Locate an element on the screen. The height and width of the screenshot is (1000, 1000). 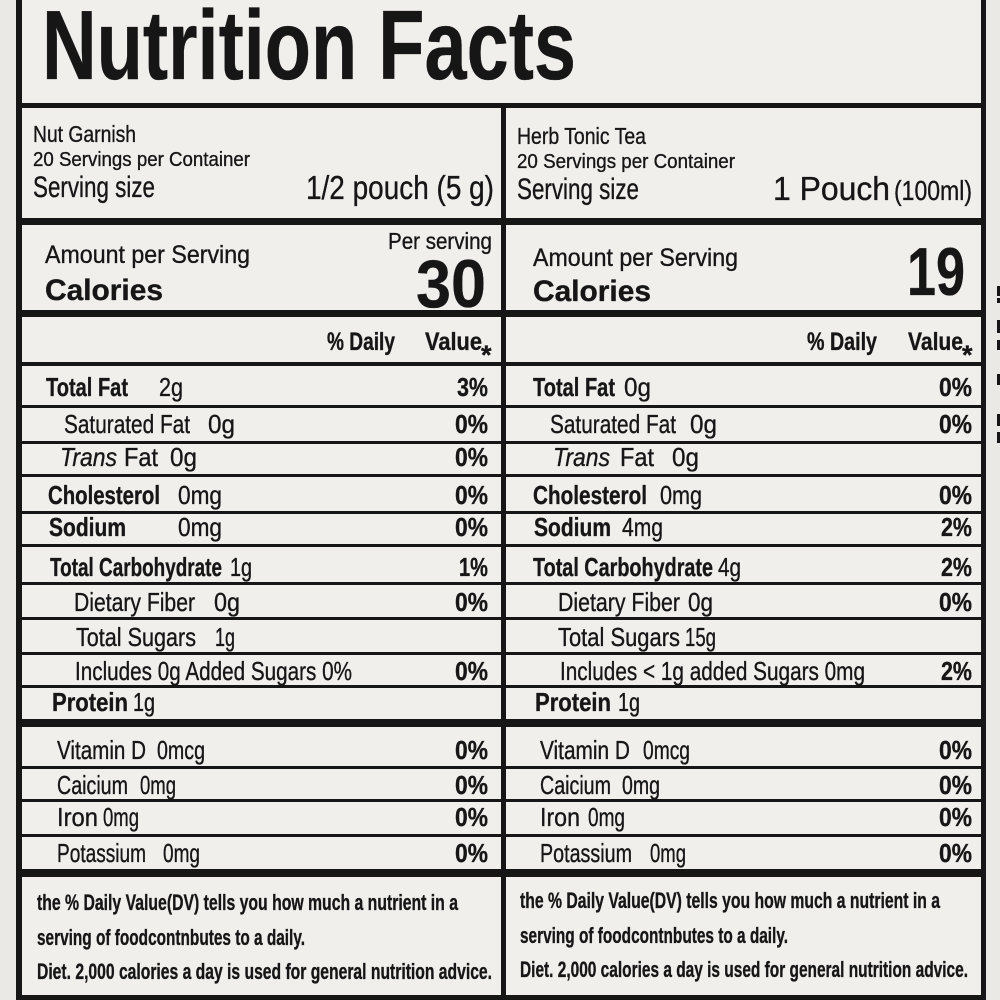
svg-text: 1% is located at coordinates (473, 567).